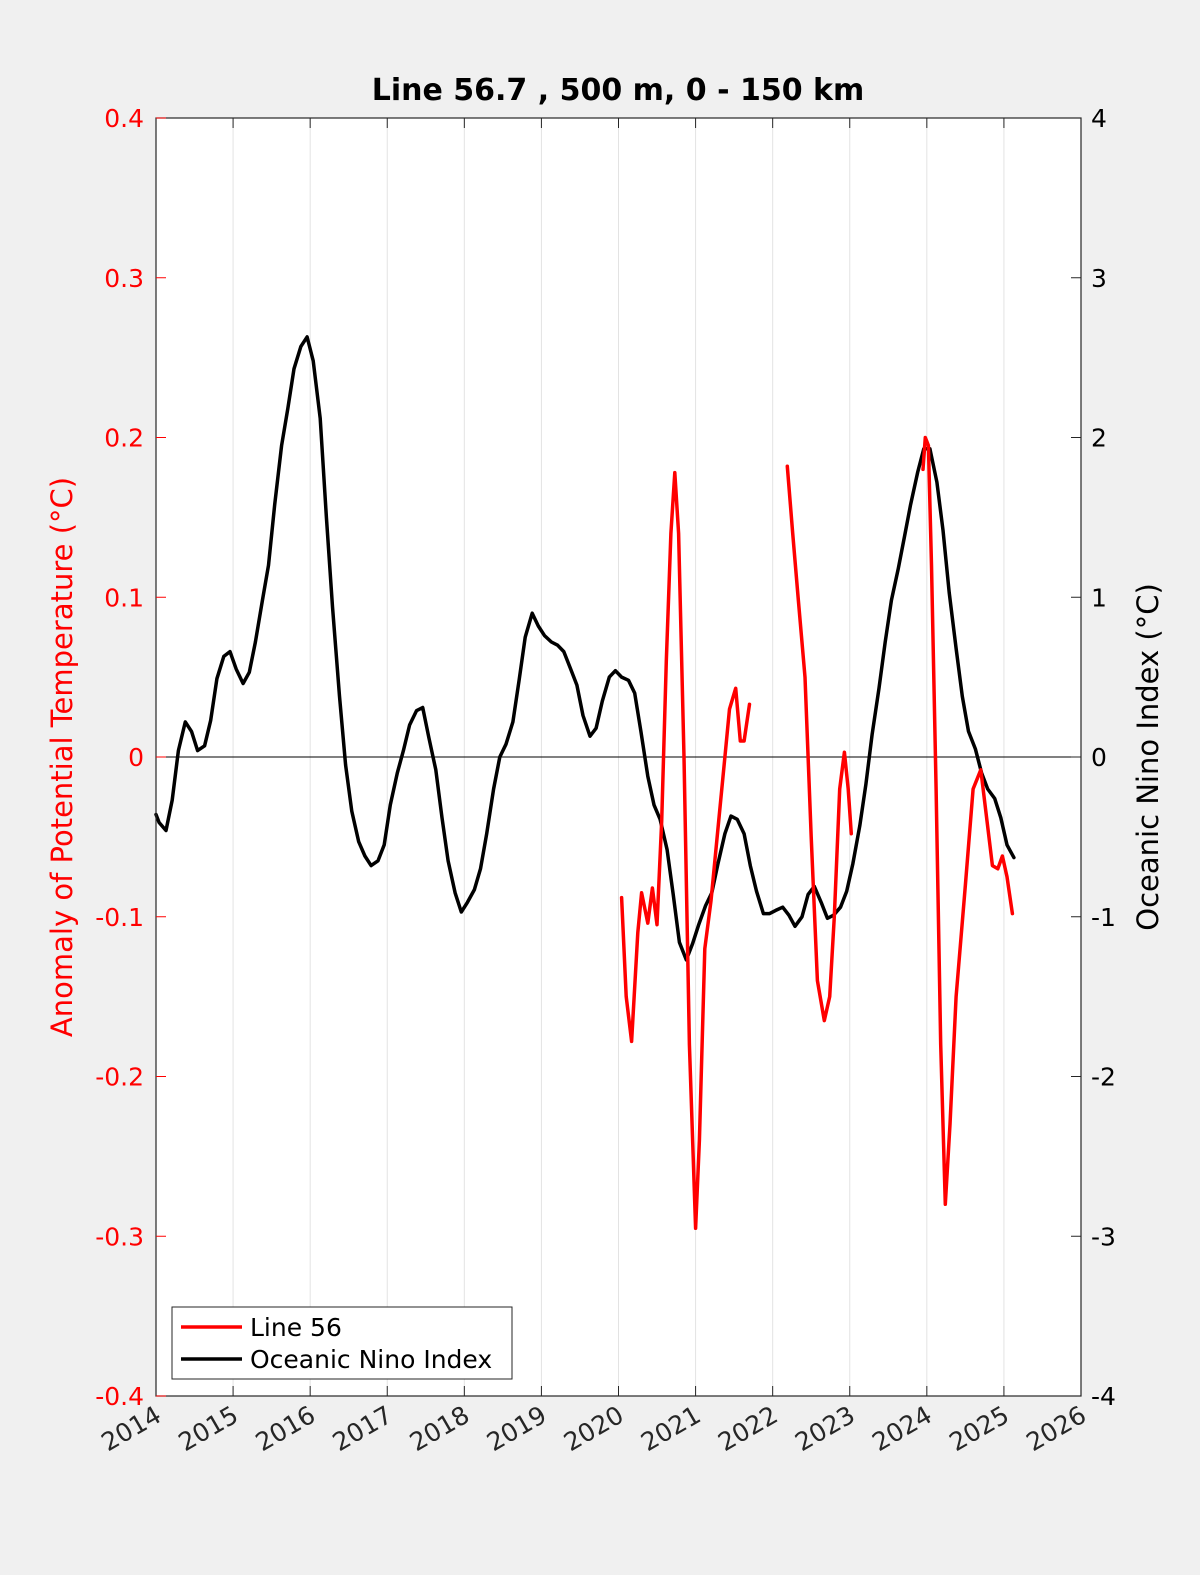 The image size is (1200, 1575). What do you see at coordinates (371, 1359) in the screenshot?
I see `legend-label-oni: Oceanic Nino Index` at bounding box center [371, 1359].